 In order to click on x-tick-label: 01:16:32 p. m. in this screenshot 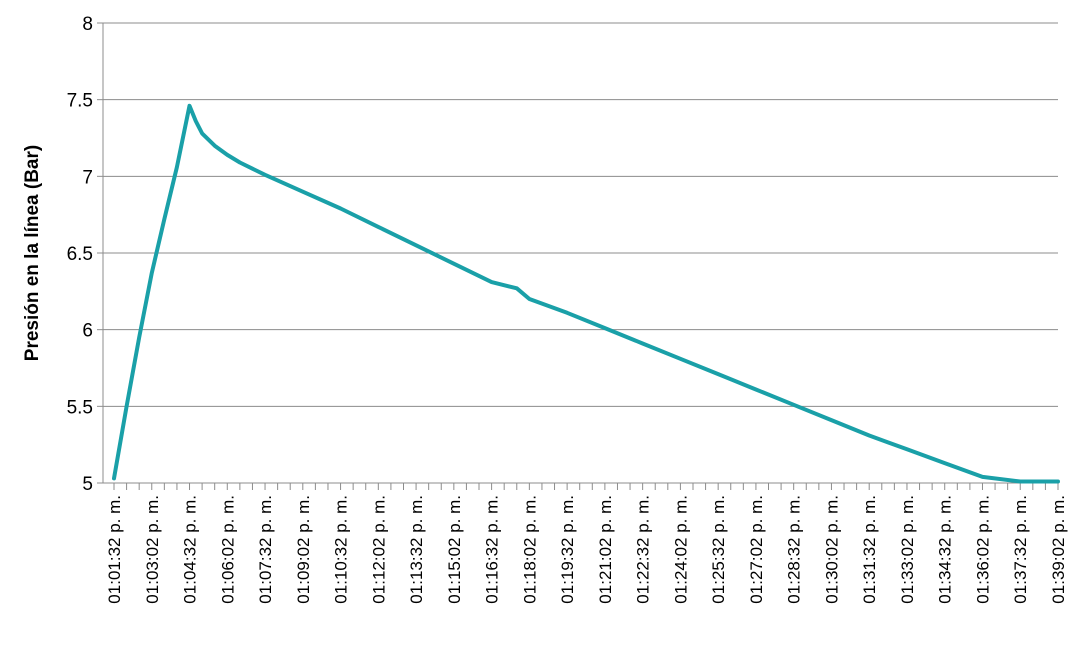, I will do `click(492, 549)`.